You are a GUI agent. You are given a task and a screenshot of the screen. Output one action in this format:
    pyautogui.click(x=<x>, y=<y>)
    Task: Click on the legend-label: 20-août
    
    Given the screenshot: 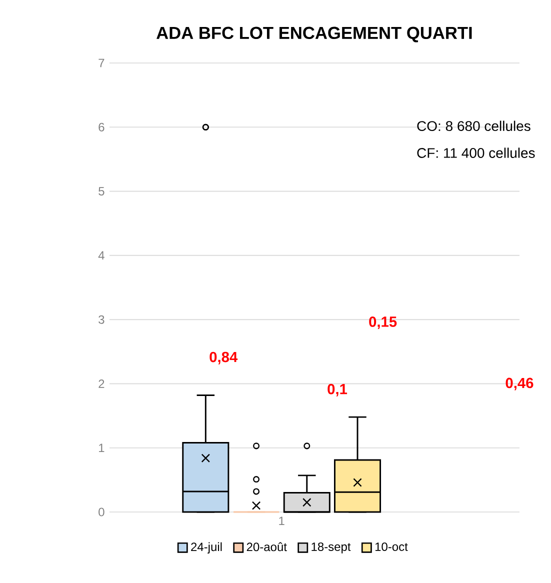 What is the action you would take?
    pyautogui.click(x=266, y=547)
    